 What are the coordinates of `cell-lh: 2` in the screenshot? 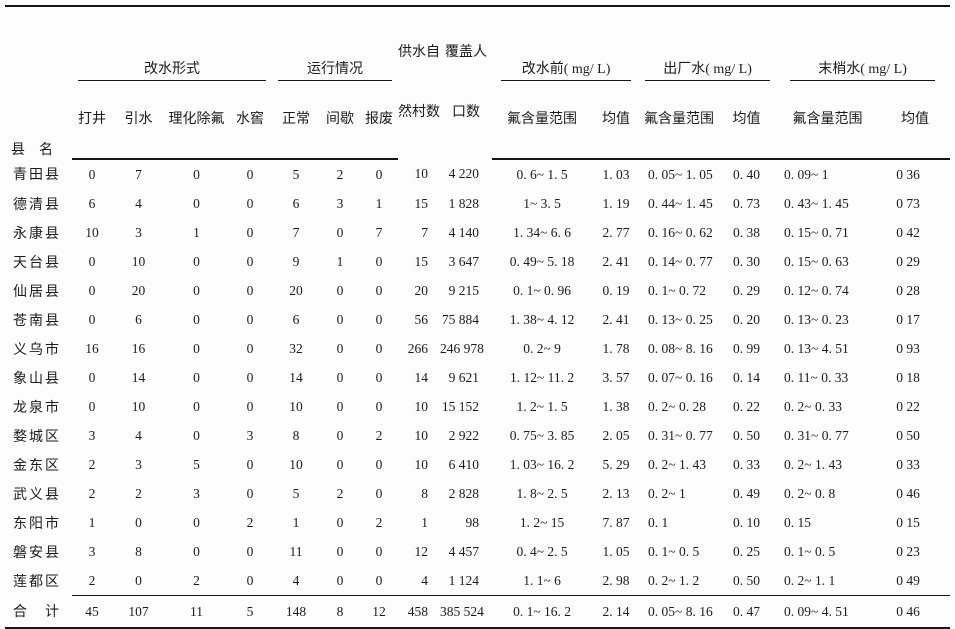 It's located at (196, 580).